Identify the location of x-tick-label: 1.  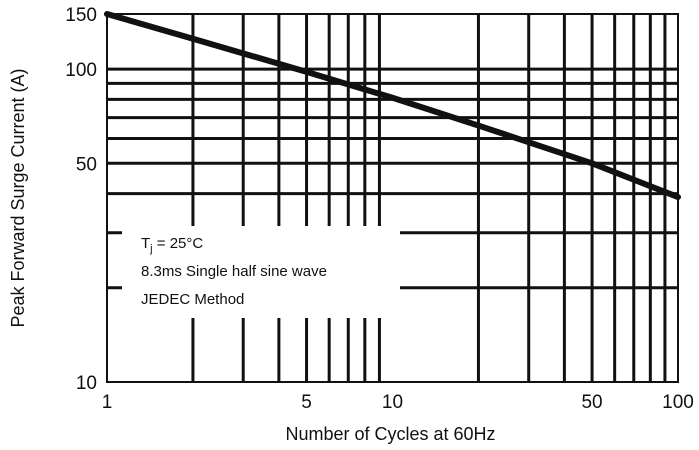
(107, 402).